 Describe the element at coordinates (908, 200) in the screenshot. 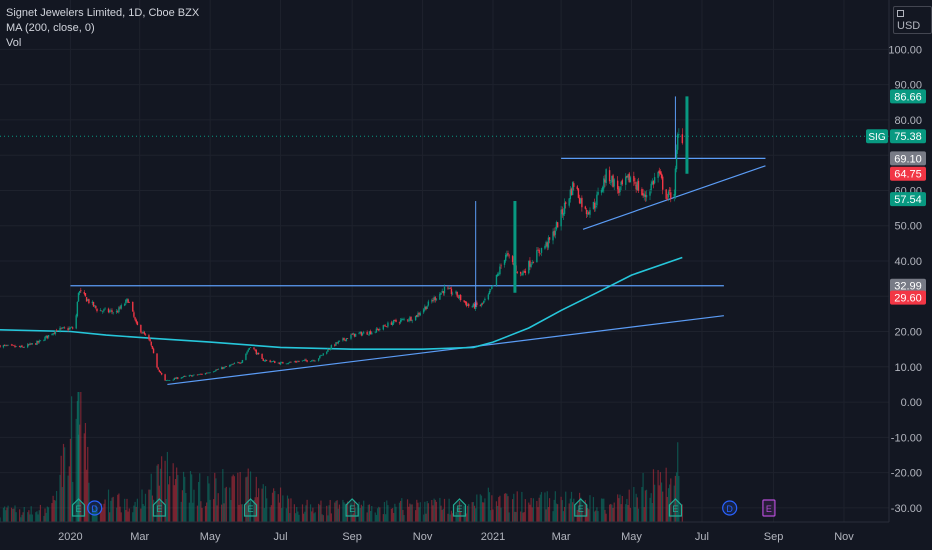

I see `svg-text: 57.54` at that location.